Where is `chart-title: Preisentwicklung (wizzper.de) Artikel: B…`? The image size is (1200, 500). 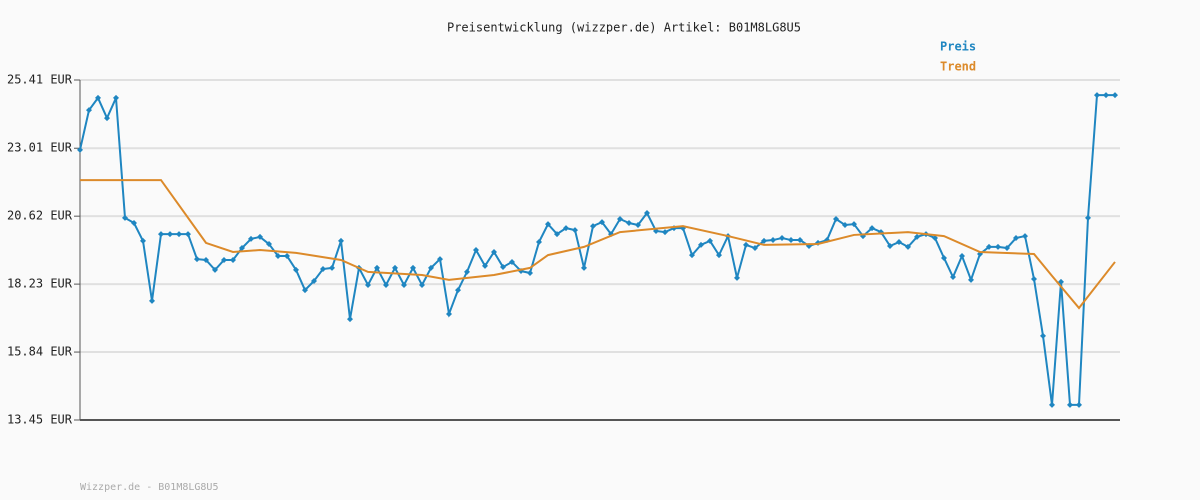 chart-title: Preisentwicklung (wizzper.de) Artikel: B… is located at coordinates (624, 28).